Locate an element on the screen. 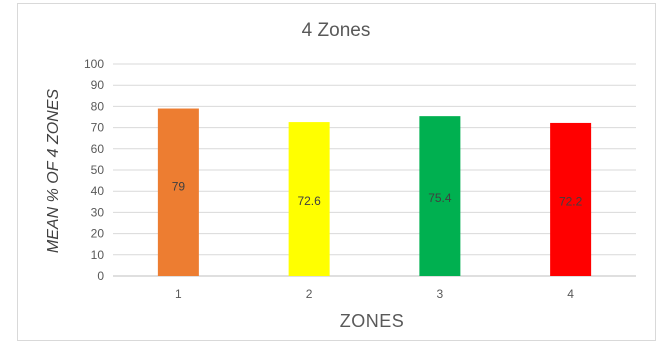 This screenshot has height=347, width=668. data-label-zone-1: 79 is located at coordinates (179, 186).